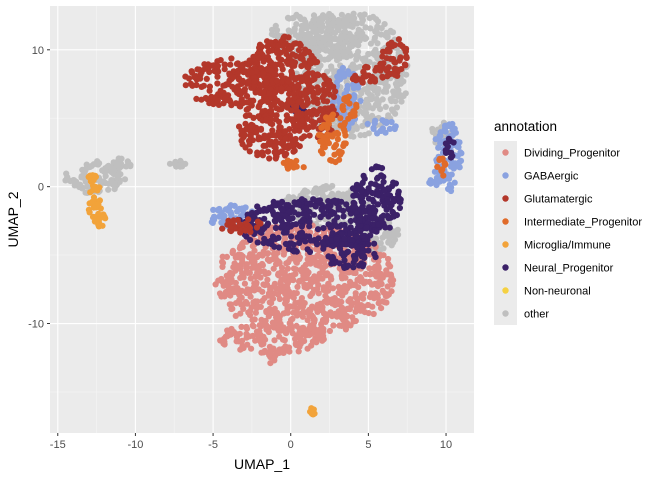  I want to click on series-intermediate-progenitor, so click(364, 136).